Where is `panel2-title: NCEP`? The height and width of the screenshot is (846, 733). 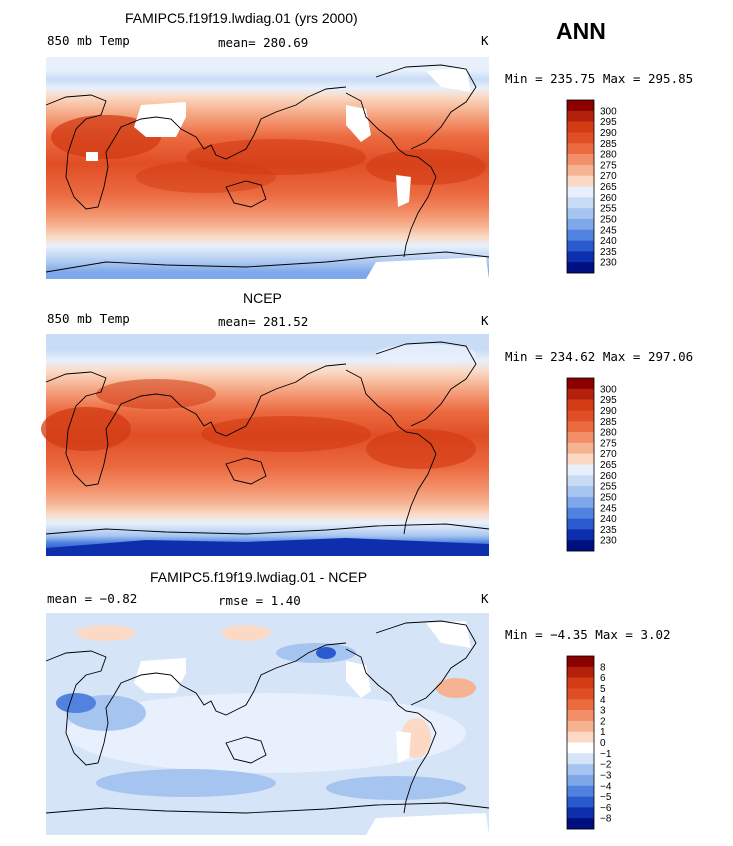
panel2-title: NCEP is located at coordinates (262, 298).